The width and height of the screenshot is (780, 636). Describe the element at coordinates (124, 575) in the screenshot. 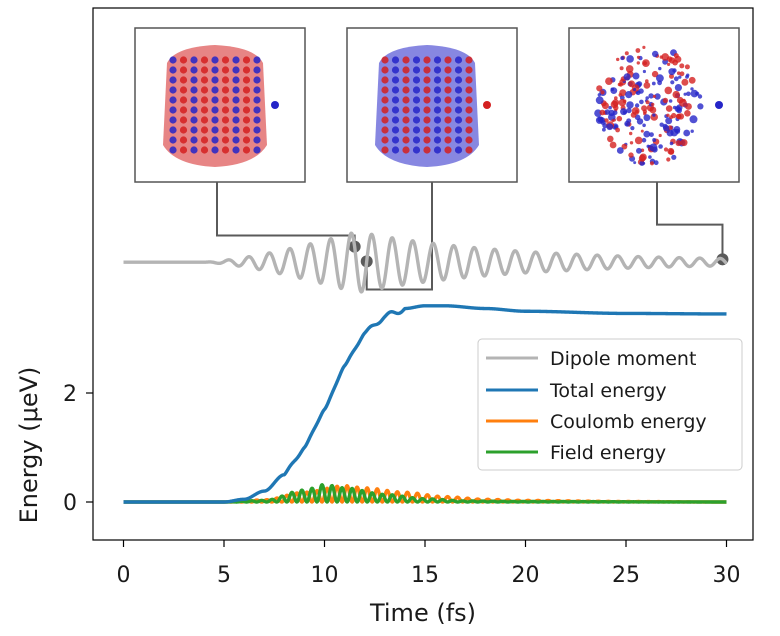

I see `x-tick-label: 0` at that location.